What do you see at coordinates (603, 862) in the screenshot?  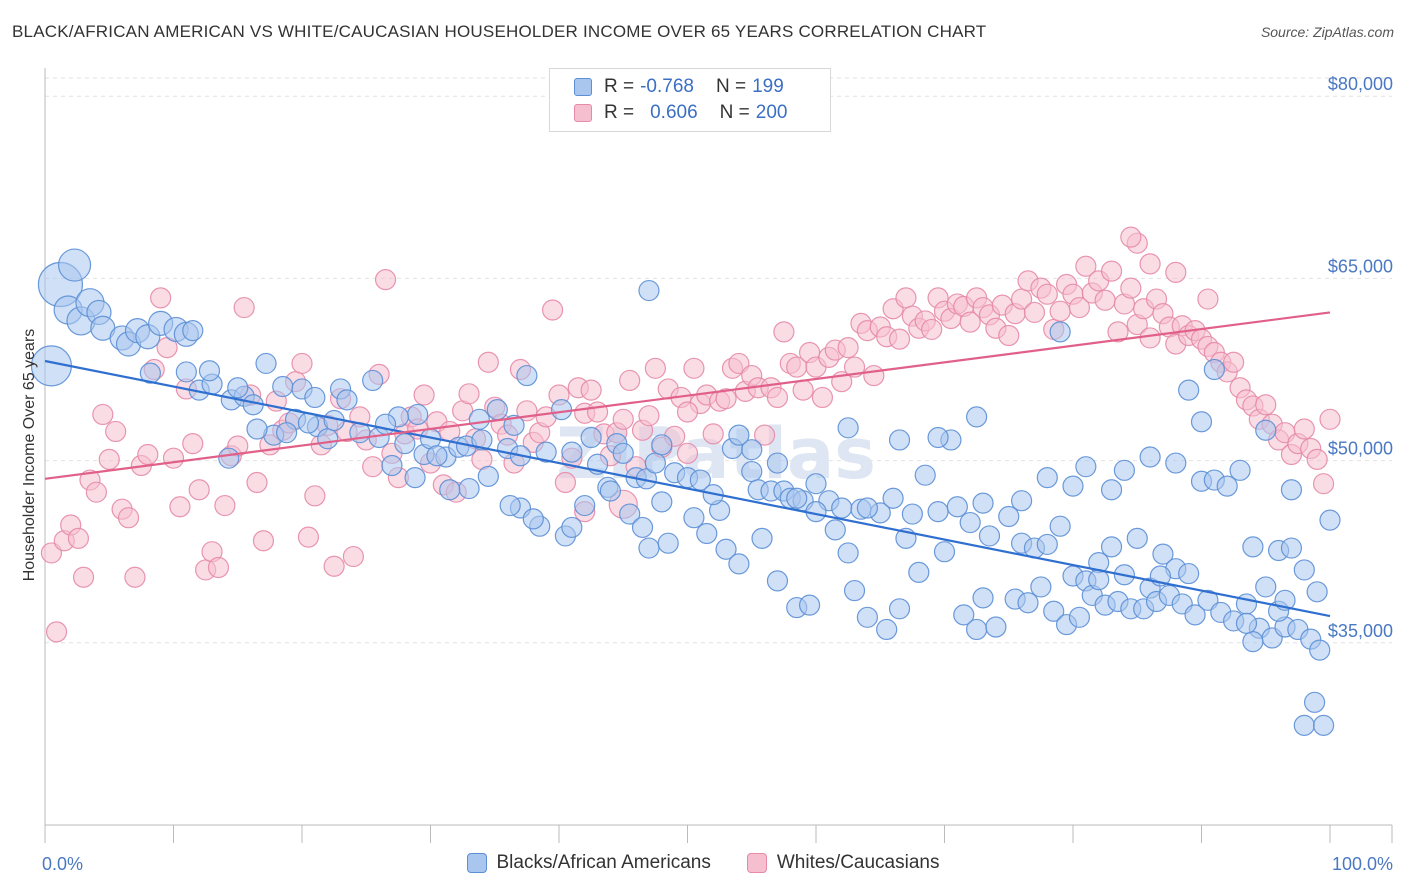 I see `legend-label-blacks: Blacks/African Americans` at bounding box center [603, 862].